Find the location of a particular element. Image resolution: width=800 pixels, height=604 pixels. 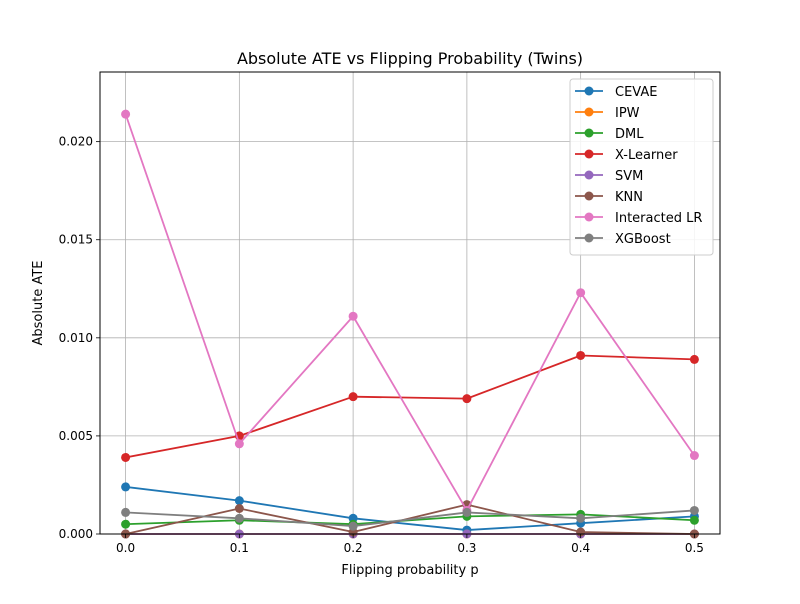

data-point-knn is located at coordinates (239, 508).